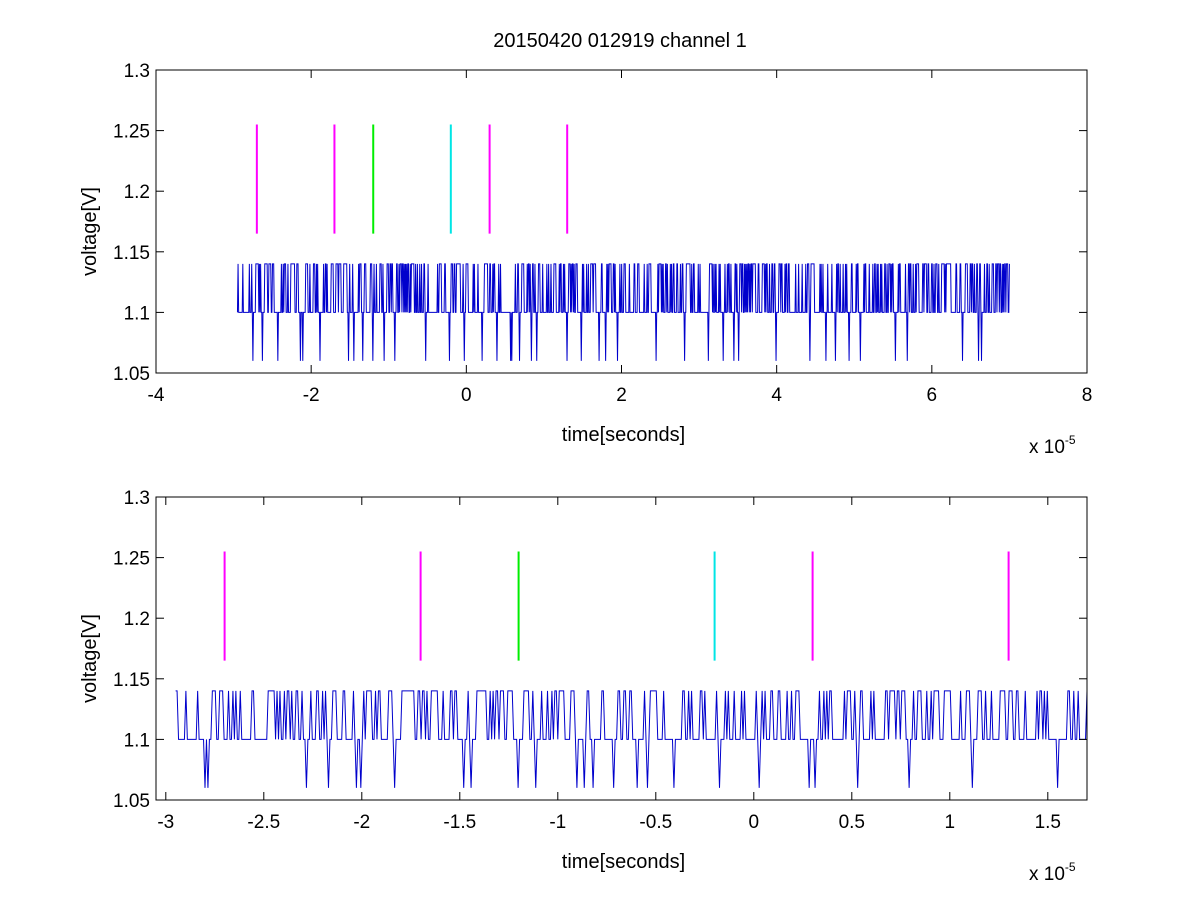 This screenshot has width=1200, height=901. I want to click on bottom-event-markers, so click(616, 606).